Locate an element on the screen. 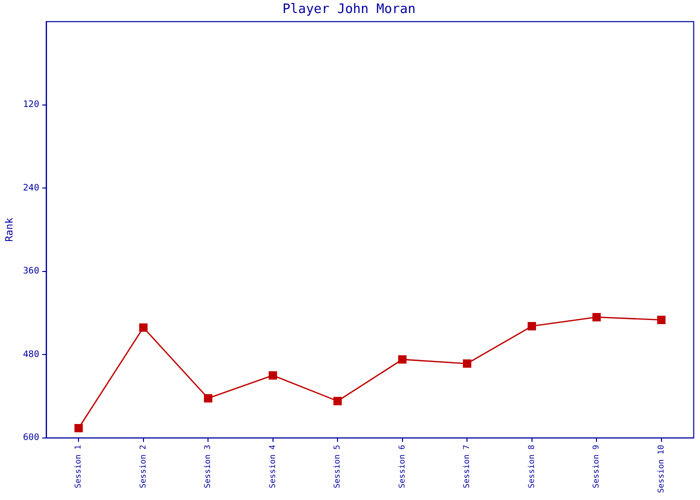 The image size is (700, 500). x-tick-label: Session 8 is located at coordinates (531, 466).